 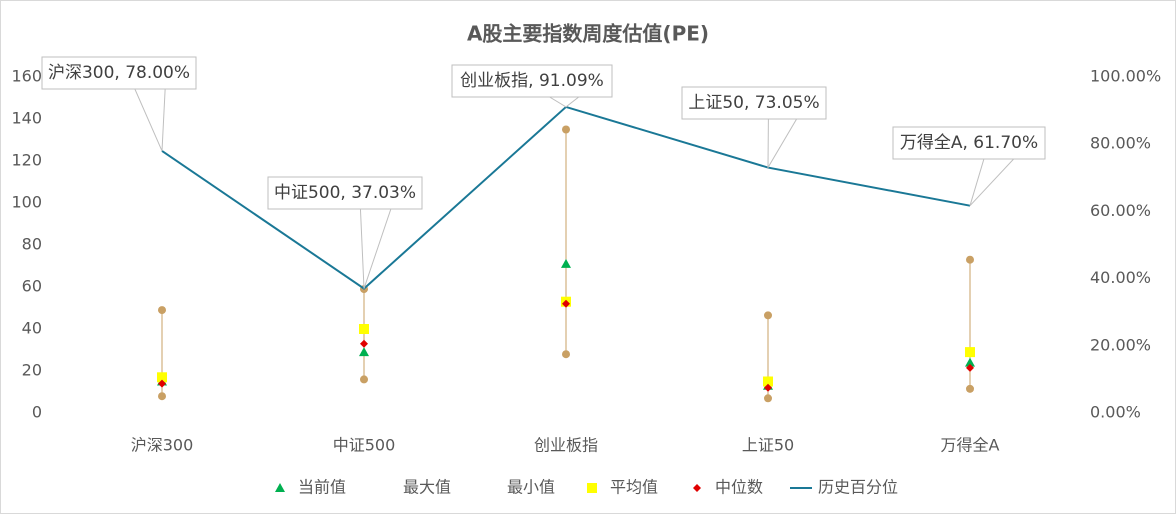 What do you see at coordinates (1115, 412) in the screenshot?
I see `y2-tick-label: 0.00%` at bounding box center [1115, 412].